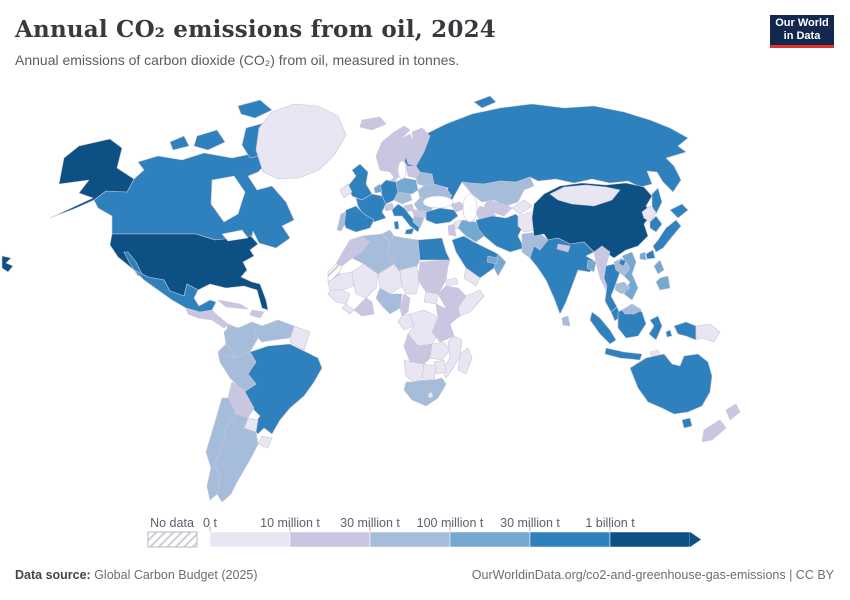 This screenshot has width=850, height=600. What do you see at coordinates (452, 282) in the screenshot?
I see `country-eritrea` at bounding box center [452, 282].